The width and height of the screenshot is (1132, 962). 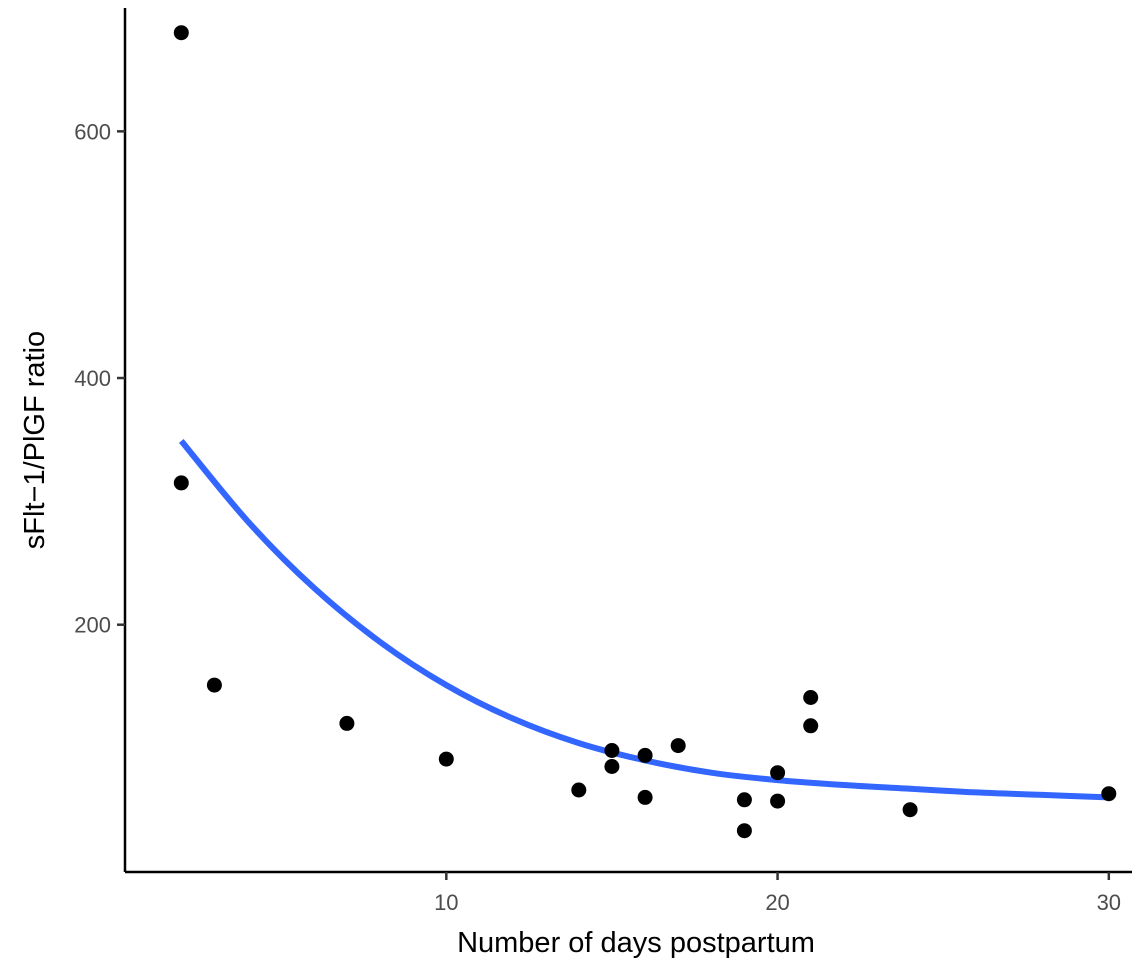 What do you see at coordinates (636, 943) in the screenshot?
I see `x-axis-title: Number of days postpartum` at bounding box center [636, 943].